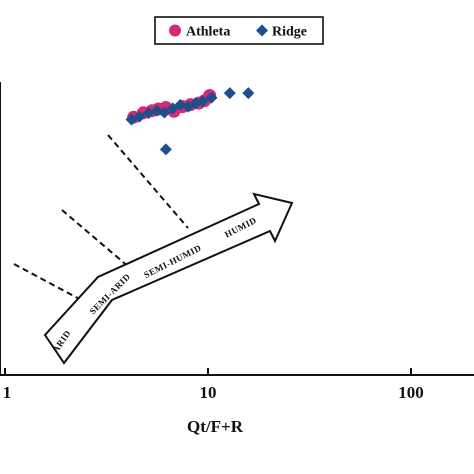 This screenshot has height=474, width=474. Describe the element at coordinates (411, 392) in the screenshot. I see `x-tick-label: 100` at that location.